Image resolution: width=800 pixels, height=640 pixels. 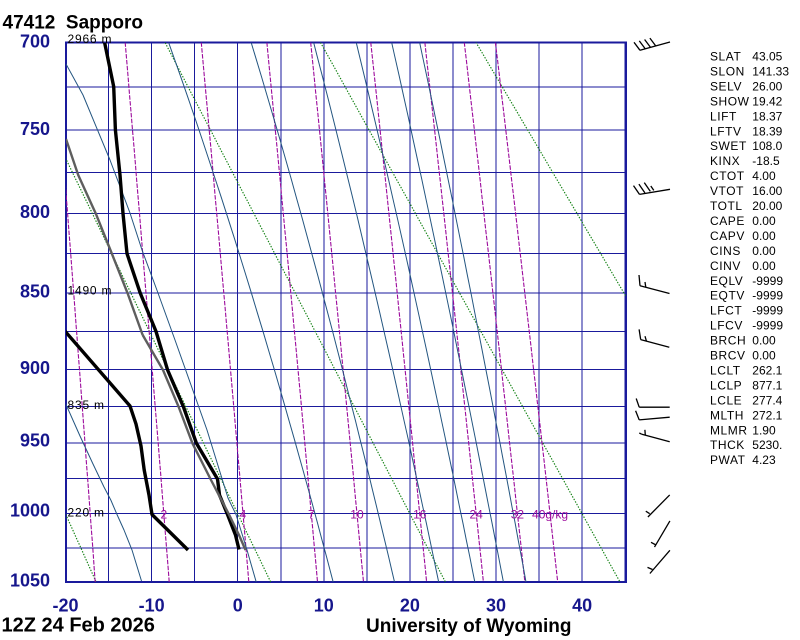 I want to click on svg-text: -10, so click(x=152, y=605).